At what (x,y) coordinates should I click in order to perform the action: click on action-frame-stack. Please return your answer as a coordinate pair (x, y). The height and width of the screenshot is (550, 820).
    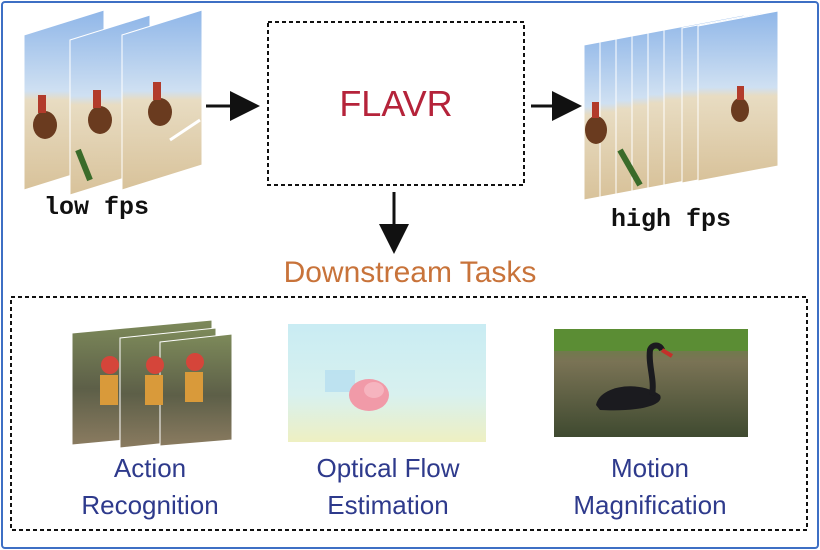
    Looking at the image, I should click on (152, 384).